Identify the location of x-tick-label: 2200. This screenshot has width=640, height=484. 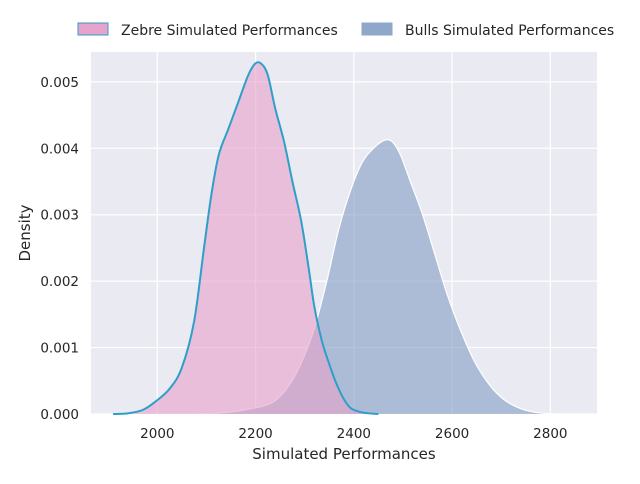
(255, 434).